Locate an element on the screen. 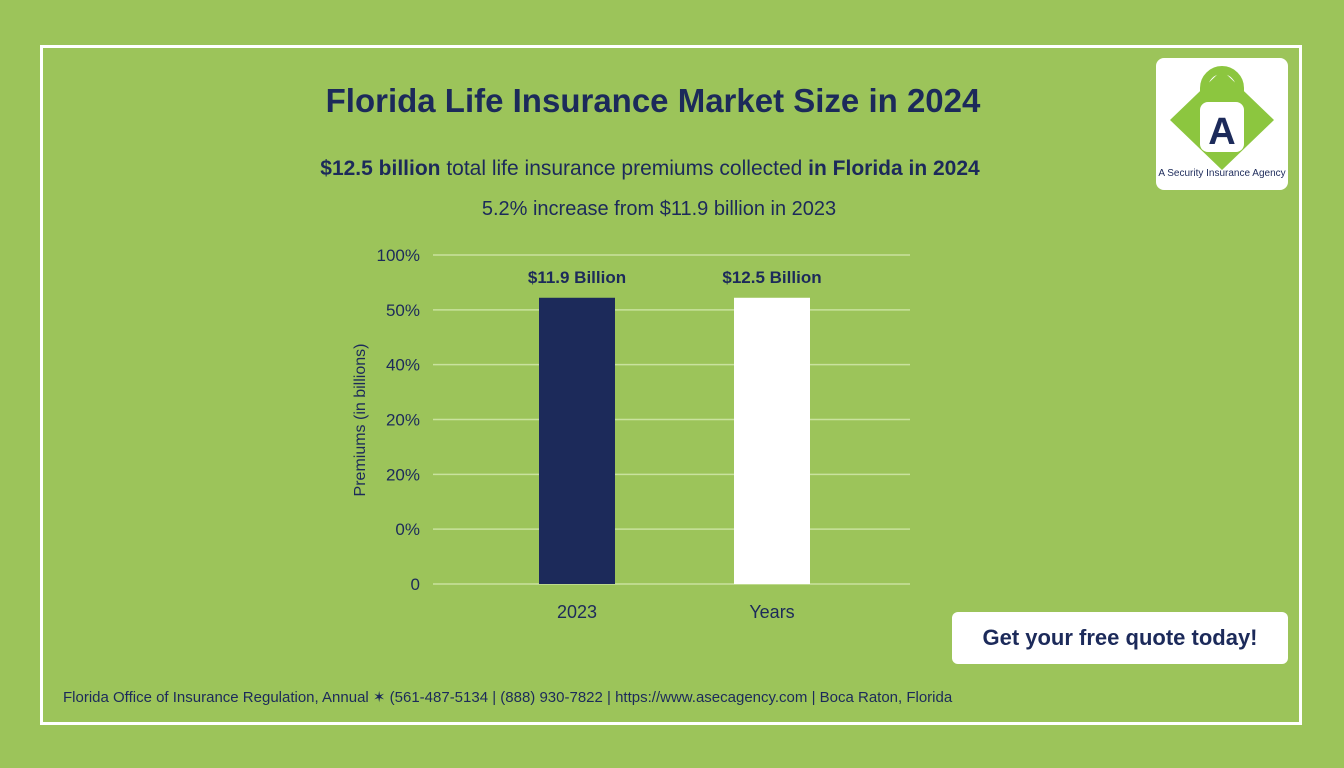 This screenshot has width=1344, height=768. padlock-diamond-icon: A is located at coordinates (1222, 118).